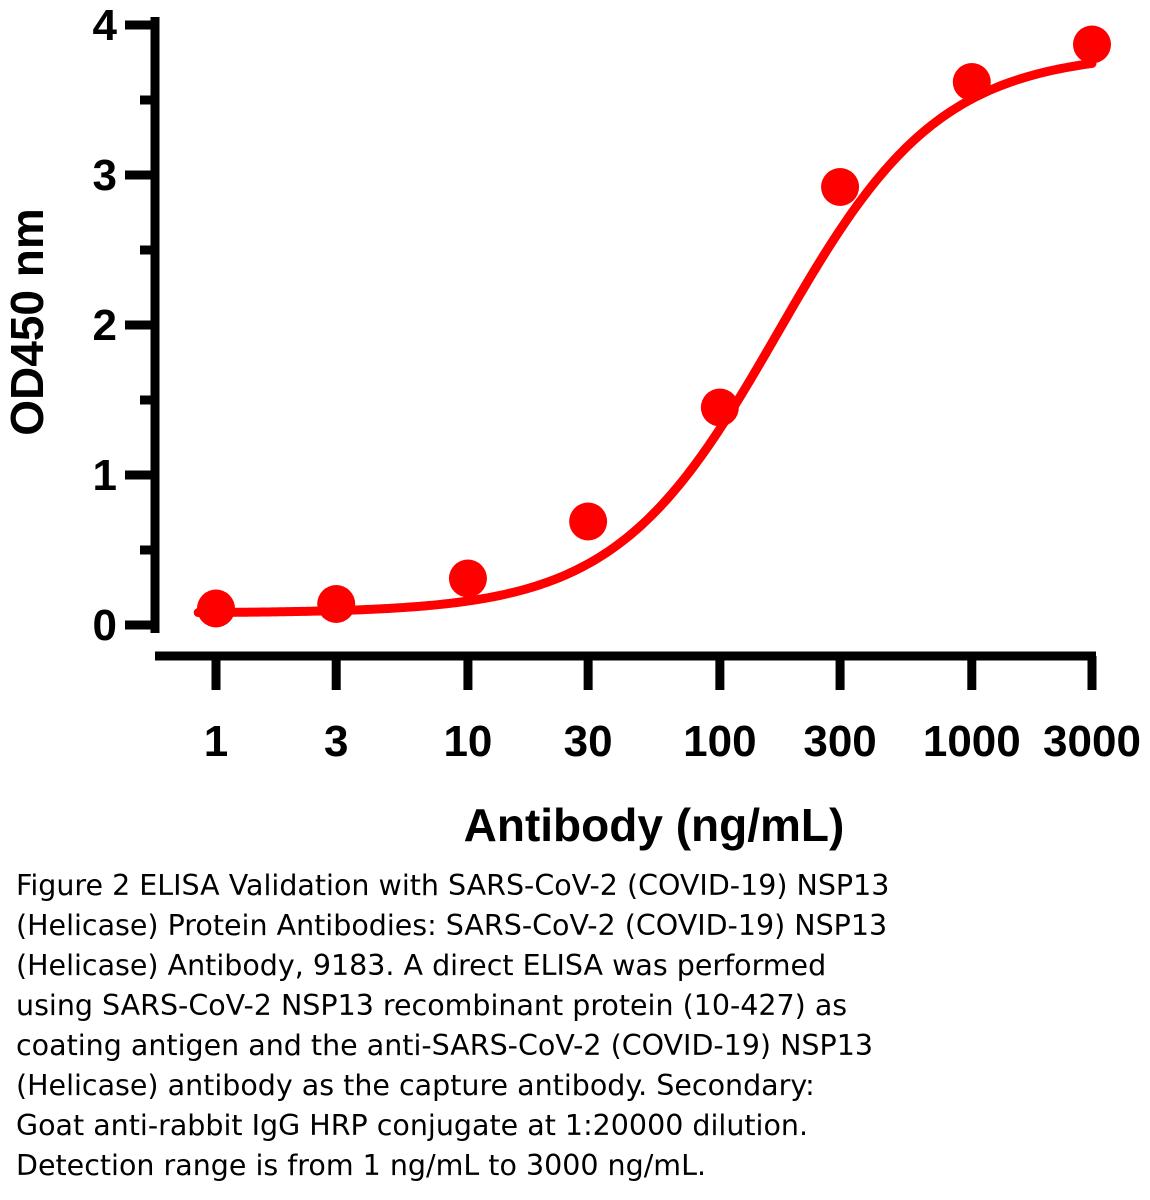  What do you see at coordinates (216, 741) in the screenshot?
I see `x-tick-label: 1` at bounding box center [216, 741].